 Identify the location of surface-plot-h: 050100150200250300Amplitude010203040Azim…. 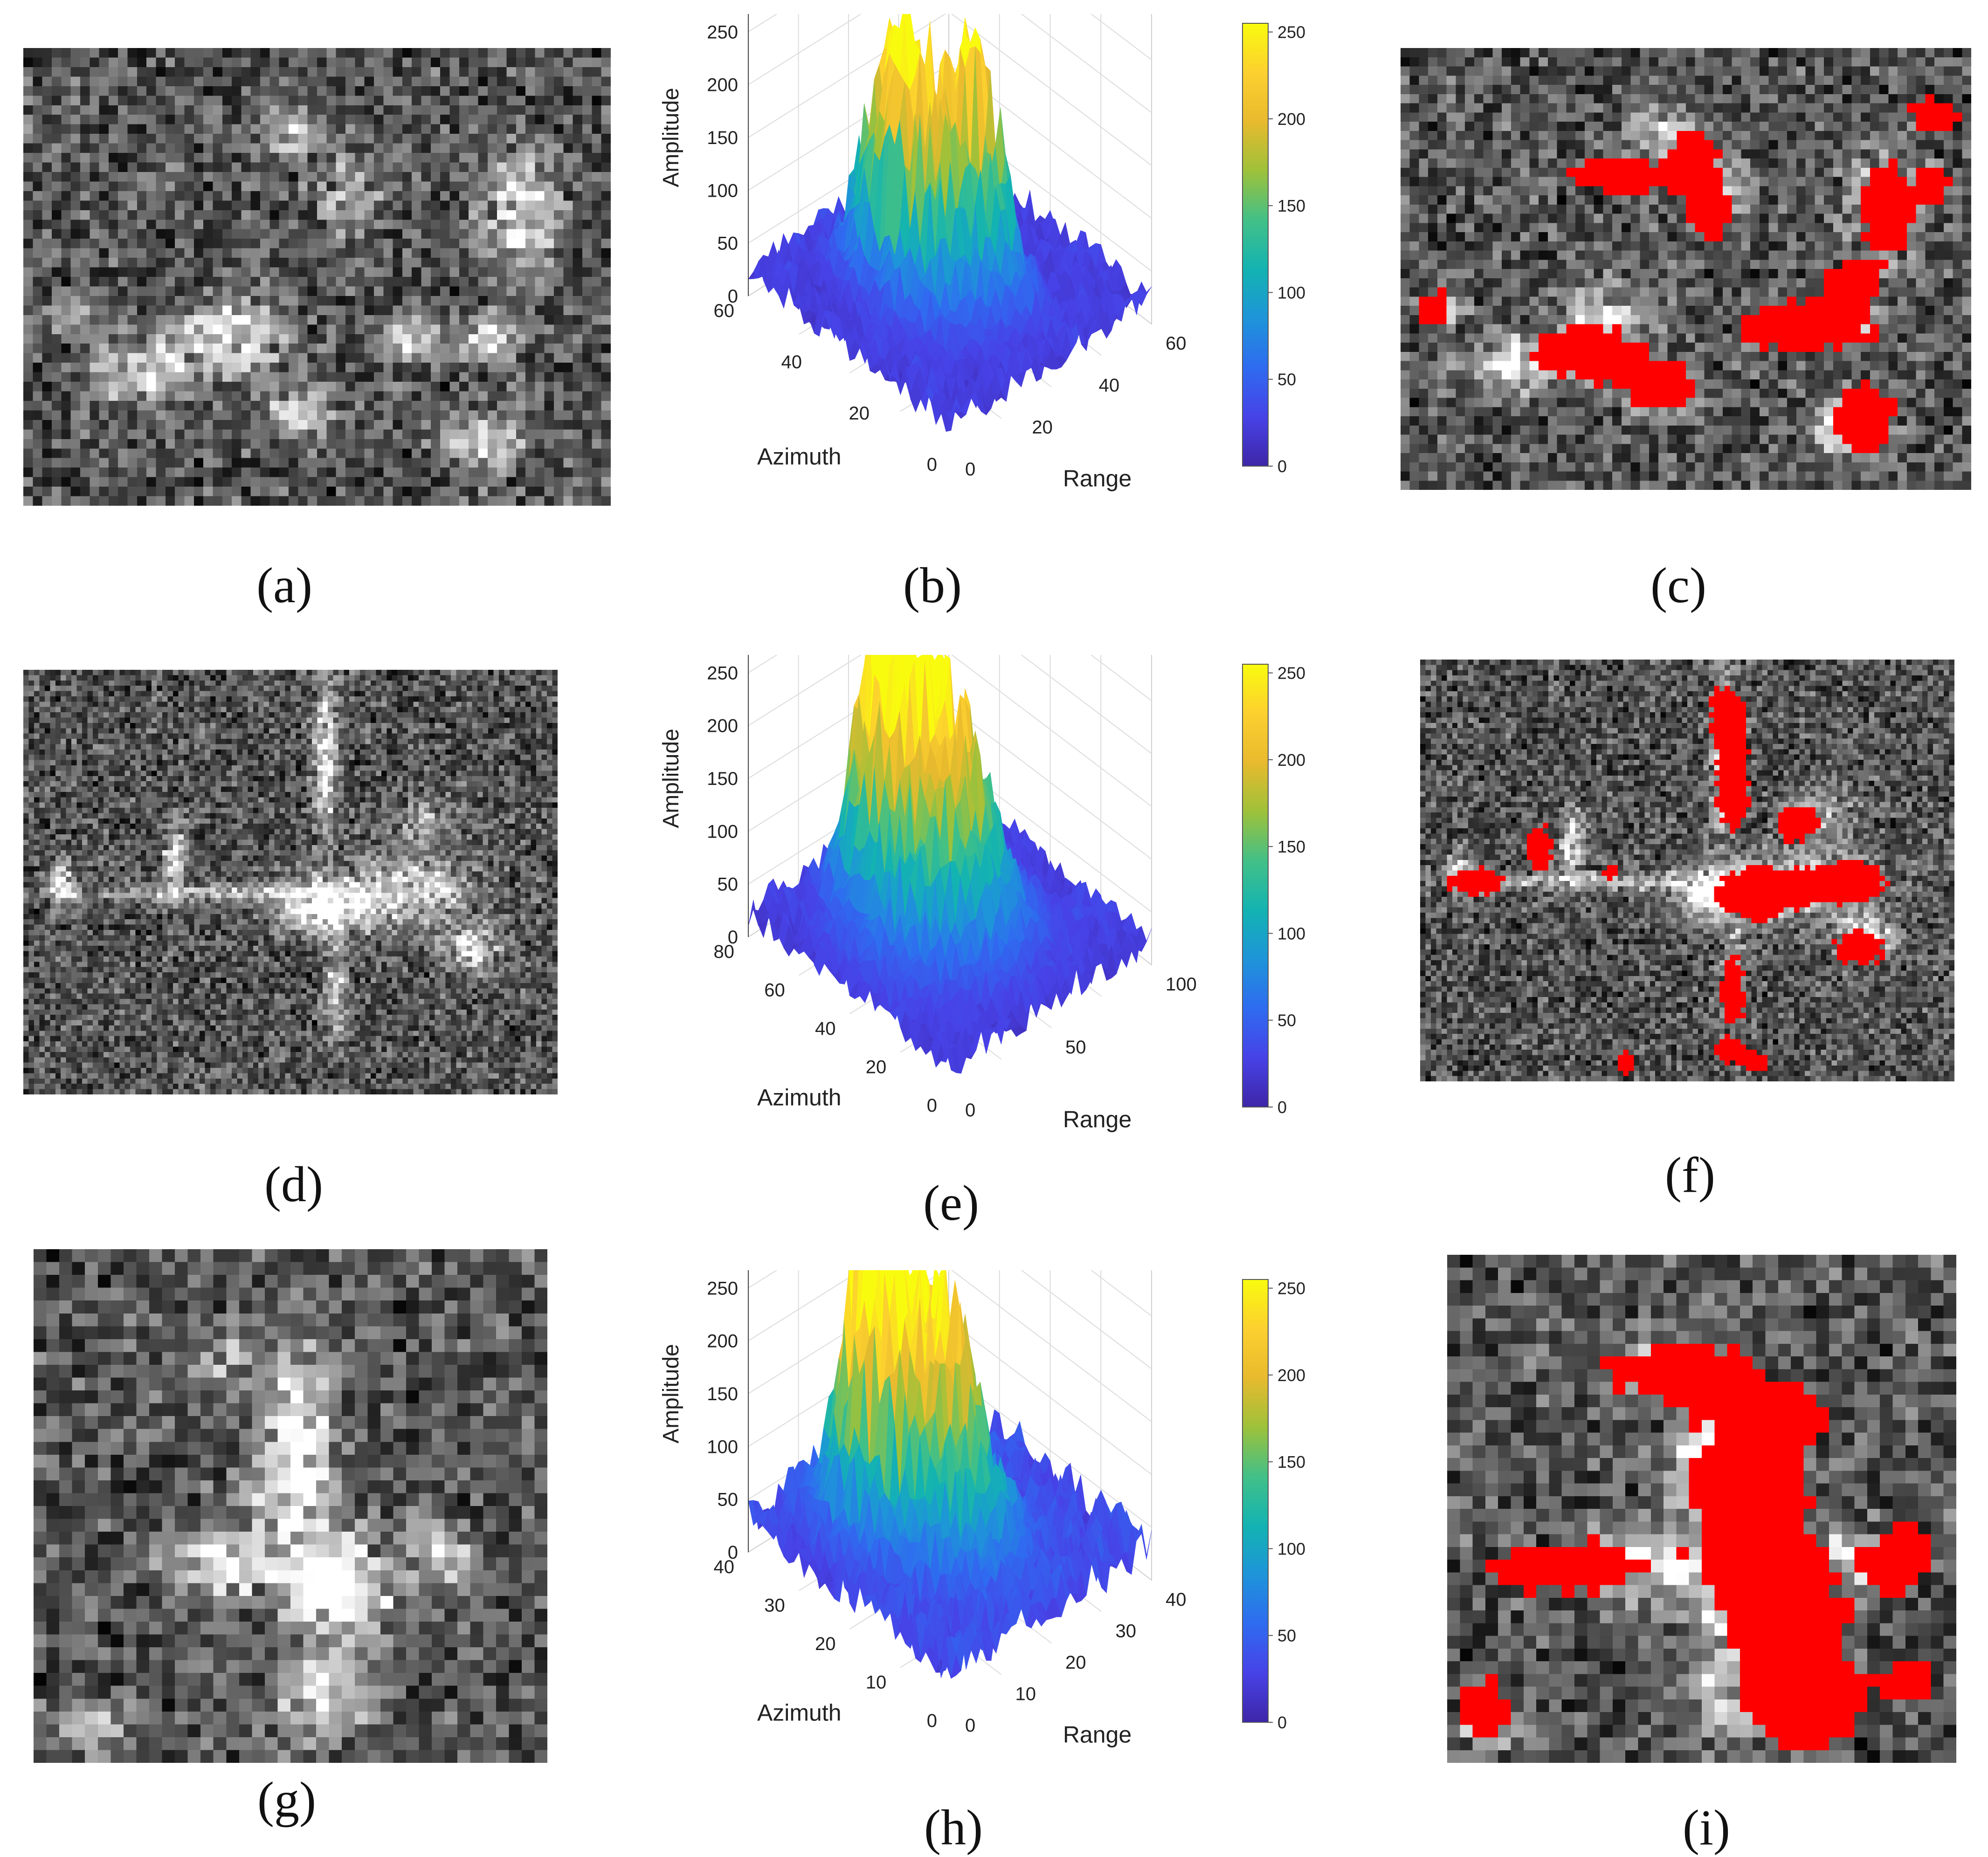
(986, 1529).